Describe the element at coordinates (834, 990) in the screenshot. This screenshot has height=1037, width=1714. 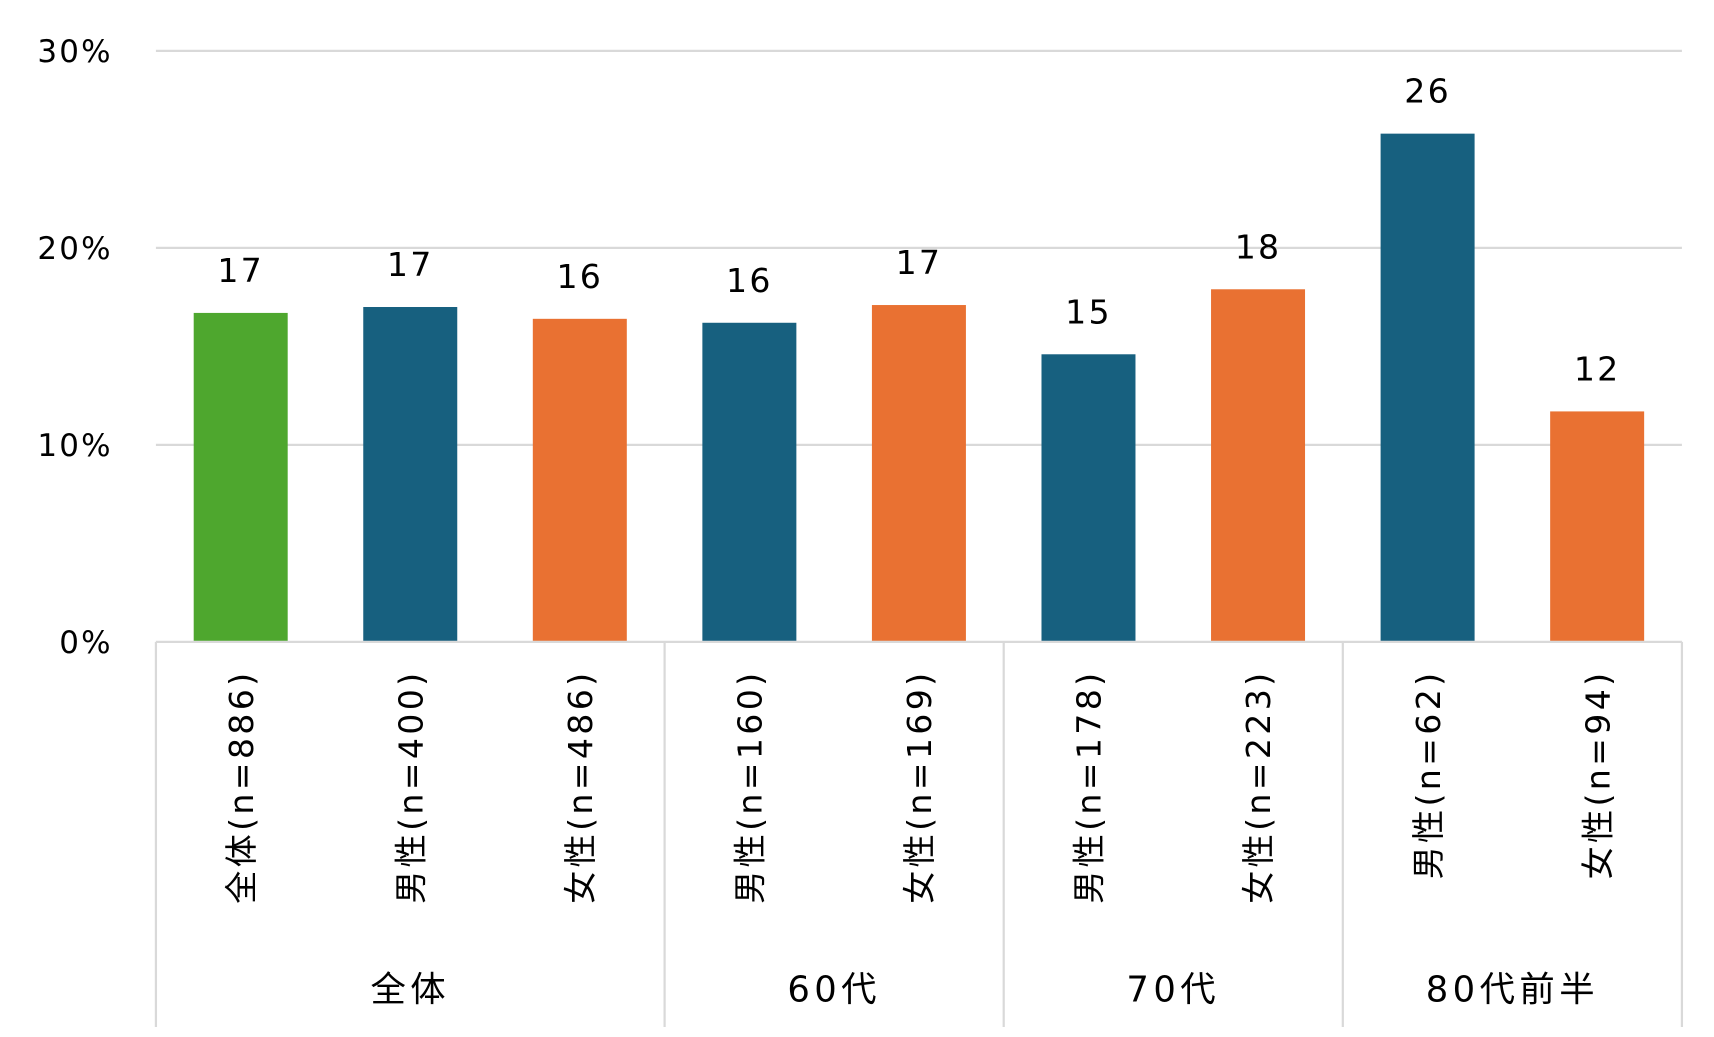
I see `group-label: 60代` at that location.